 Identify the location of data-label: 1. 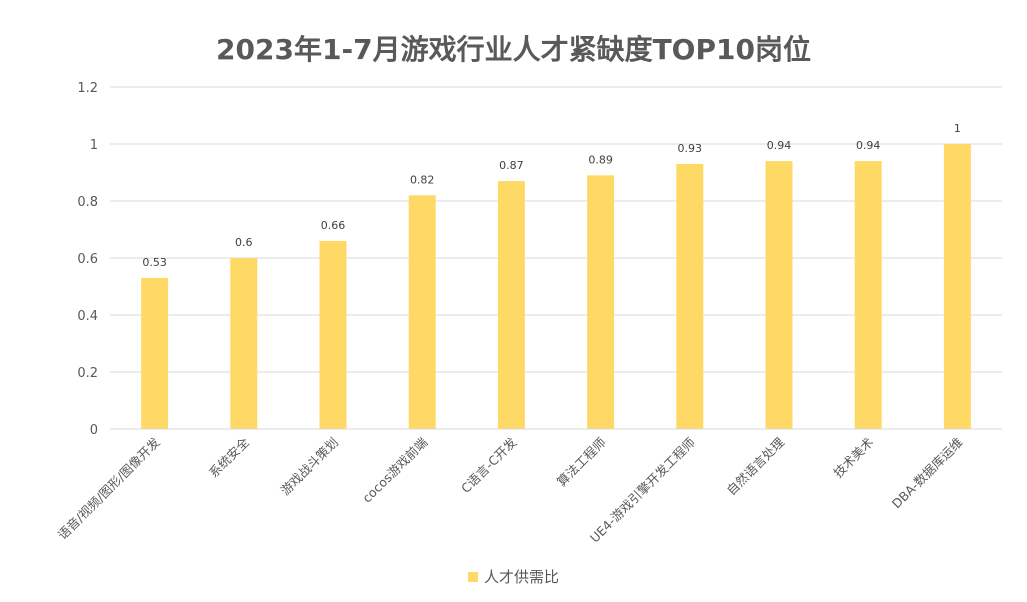
(957, 128).